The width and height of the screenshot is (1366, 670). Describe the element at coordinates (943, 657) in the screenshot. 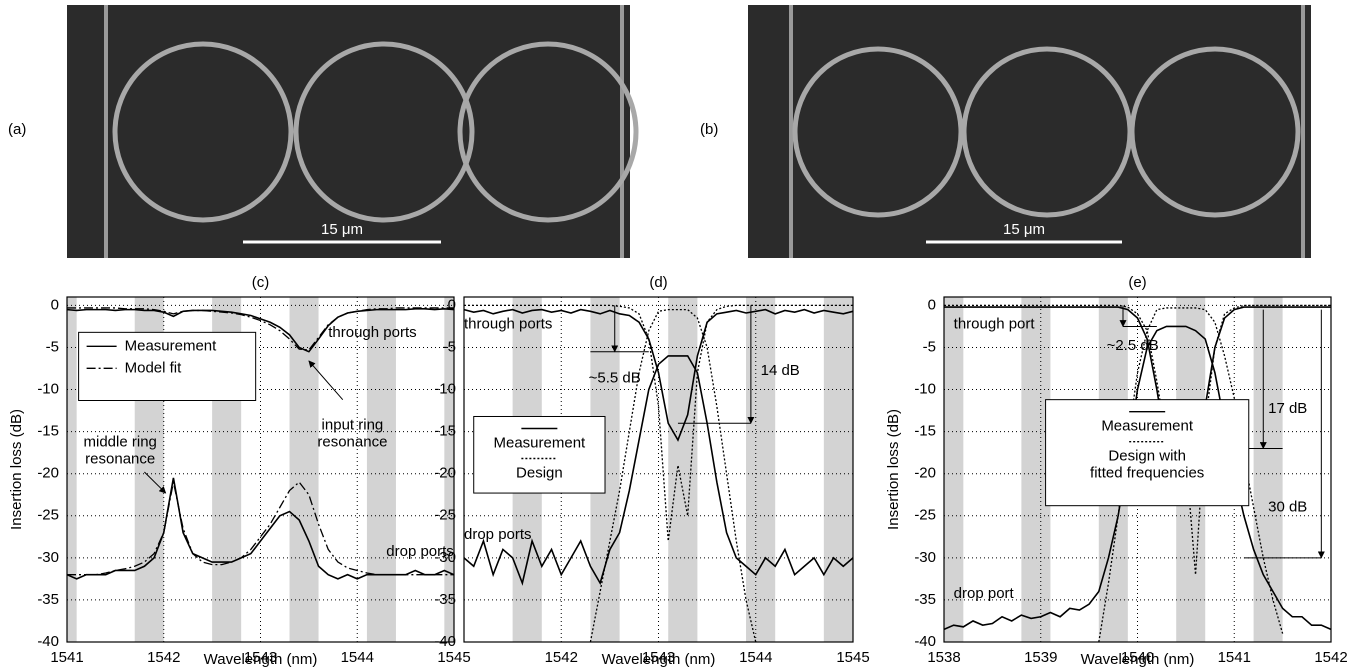

I see `x-tick-label: 1538` at that location.